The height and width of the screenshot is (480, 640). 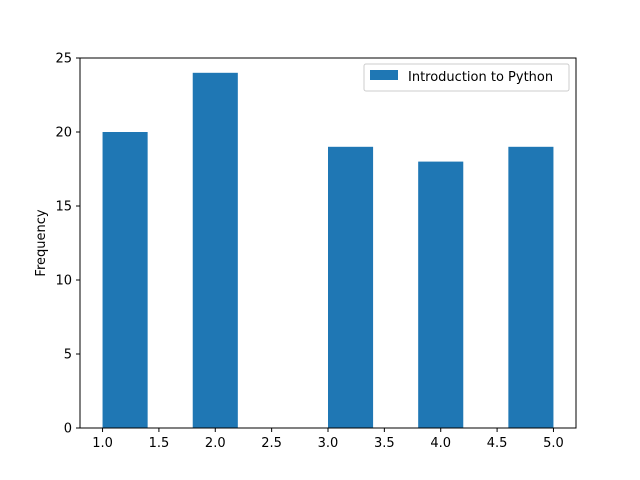 What do you see at coordinates (480, 77) in the screenshot?
I see `legend-label: Introduction to Python` at bounding box center [480, 77].